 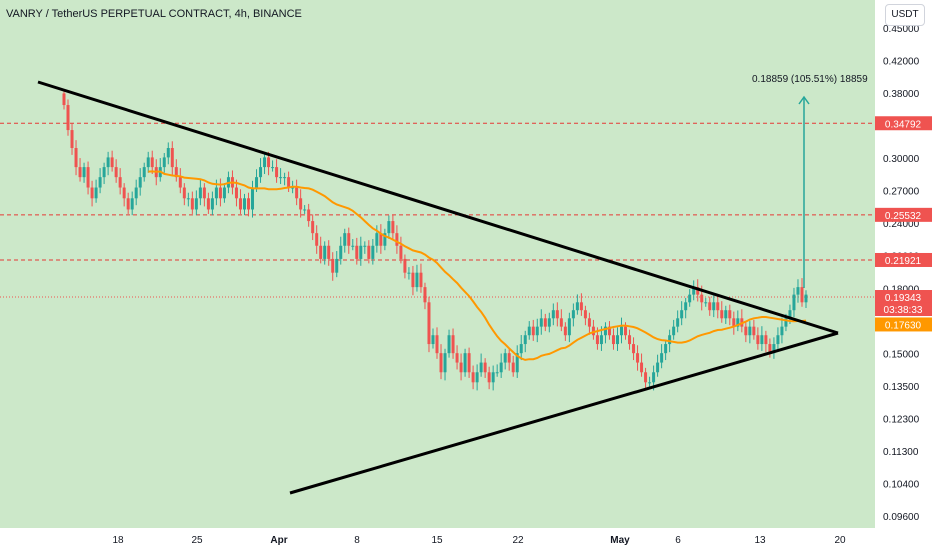 What do you see at coordinates (901, 192) in the screenshot?
I see `price-tick-label: 0.27000` at bounding box center [901, 192].